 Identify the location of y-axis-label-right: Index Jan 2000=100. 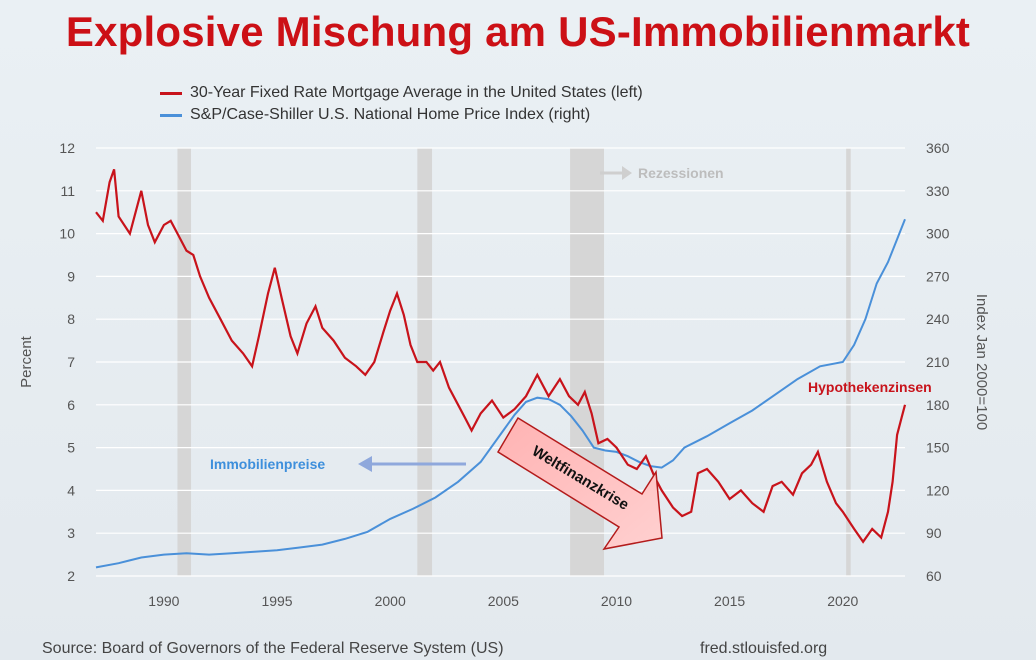
(981, 362).